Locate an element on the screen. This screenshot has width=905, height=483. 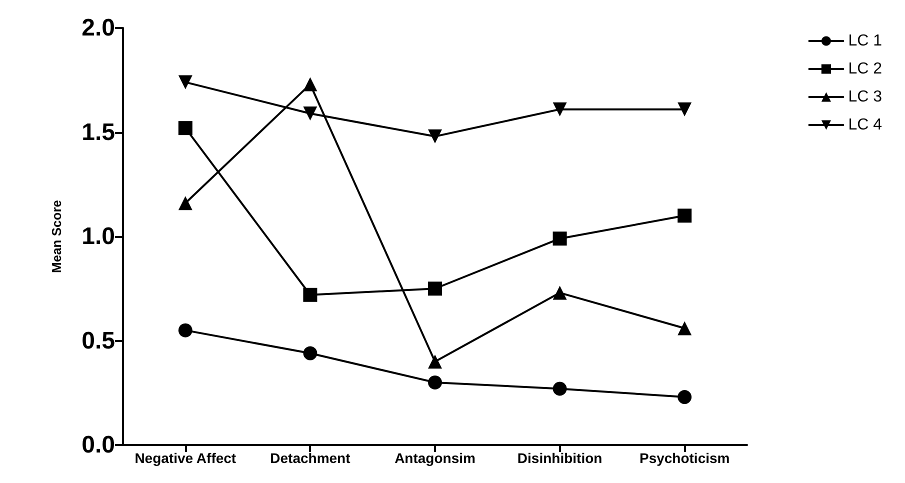
legend-label: LC 4 is located at coordinates (865, 125).